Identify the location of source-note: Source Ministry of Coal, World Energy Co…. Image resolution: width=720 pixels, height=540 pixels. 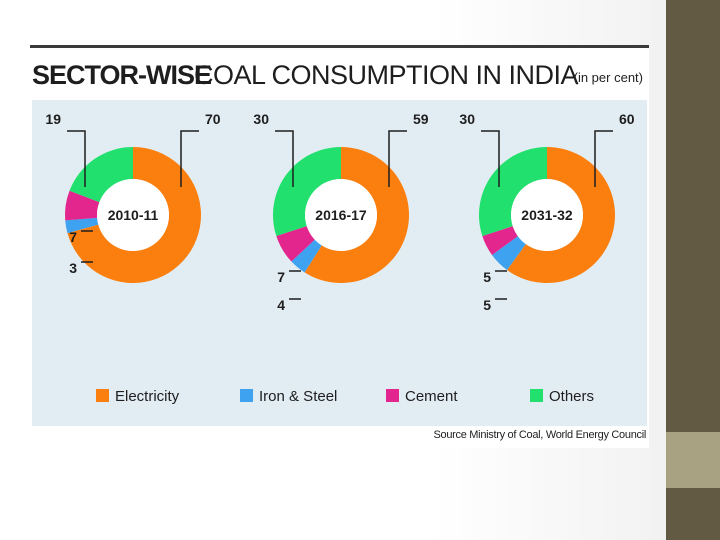
(540, 435).